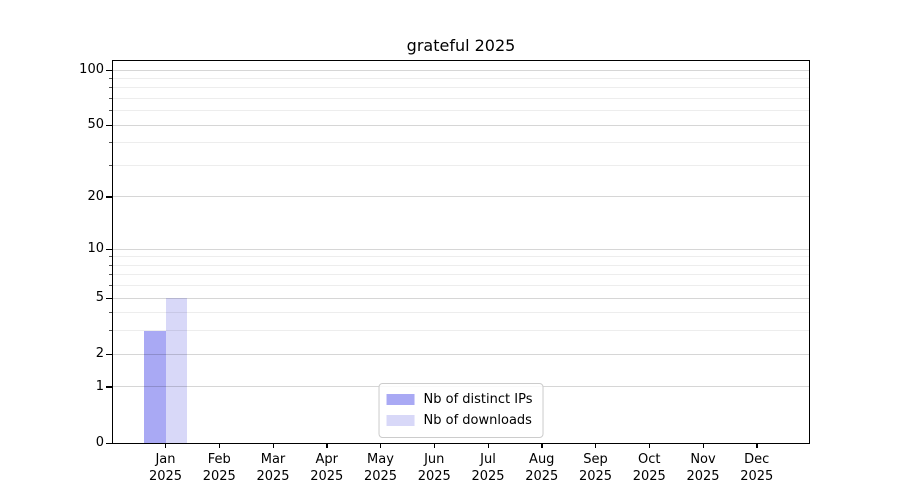  Describe the element at coordinates (380, 468) in the screenshot. I see `x-axis-tick-label: May 2025` at that location.